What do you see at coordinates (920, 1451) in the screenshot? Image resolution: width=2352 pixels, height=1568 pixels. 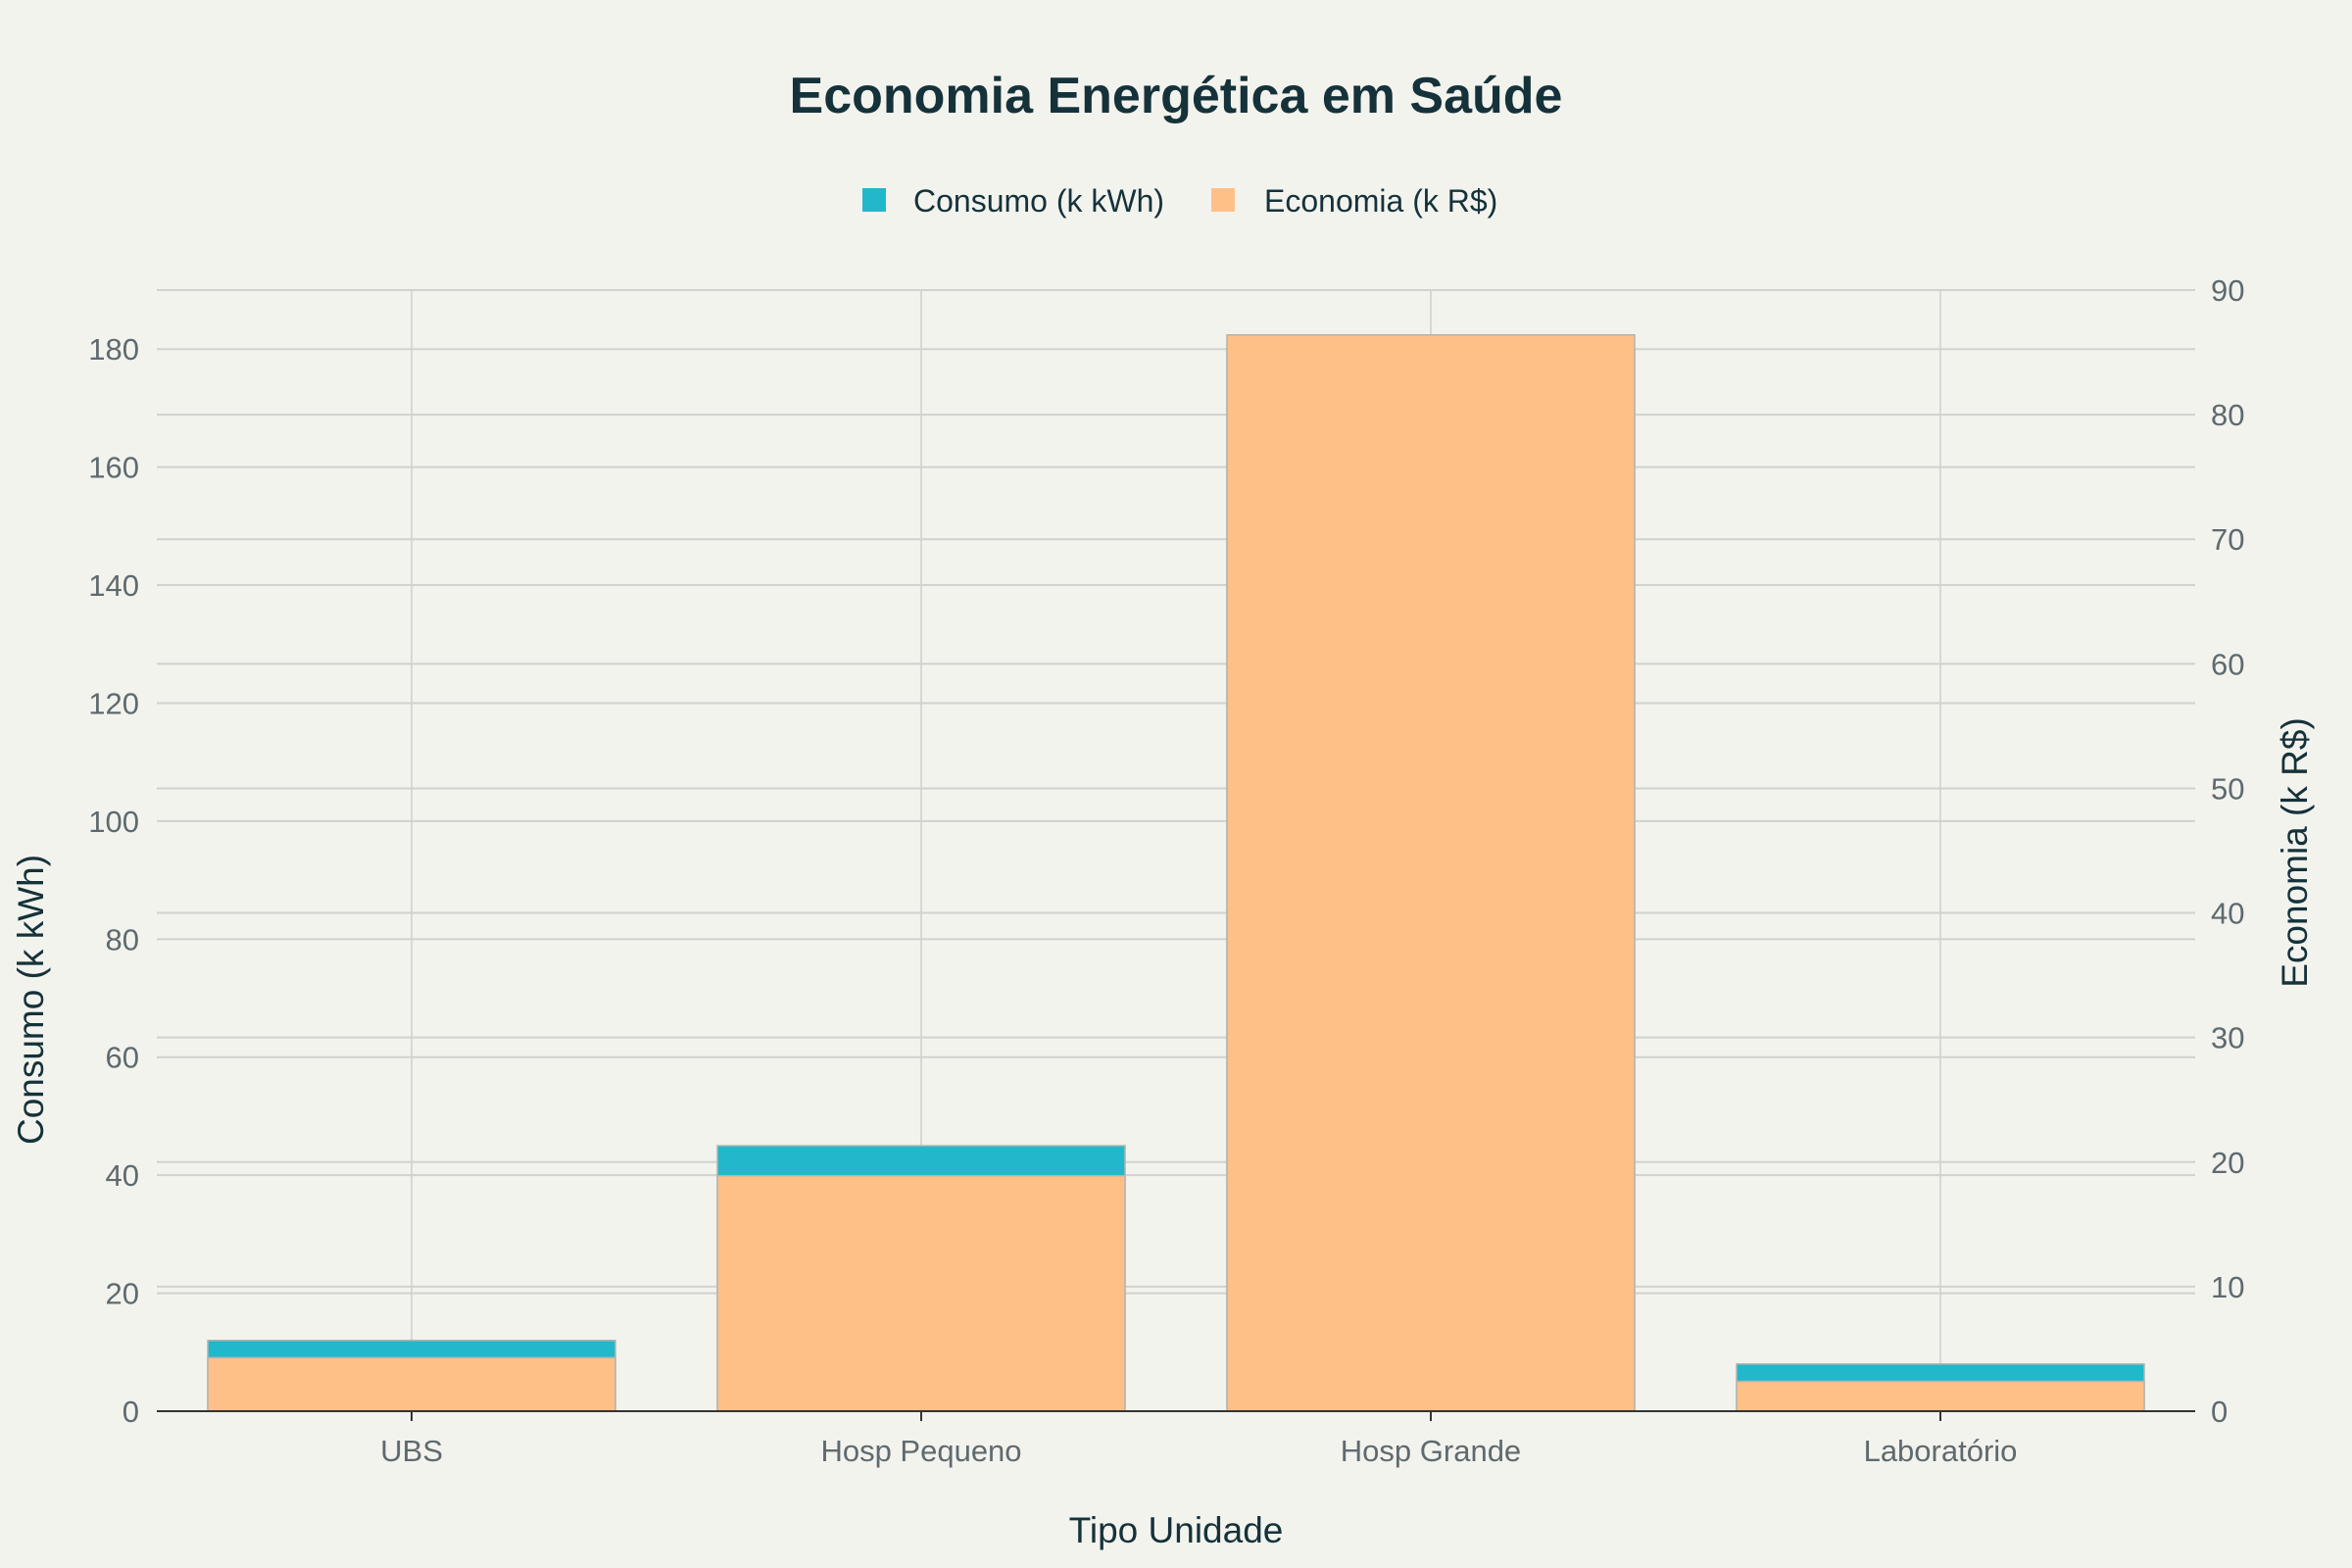 I see `x-tick-label: Hosp Pequeno` at bounding box center [920, 1451].